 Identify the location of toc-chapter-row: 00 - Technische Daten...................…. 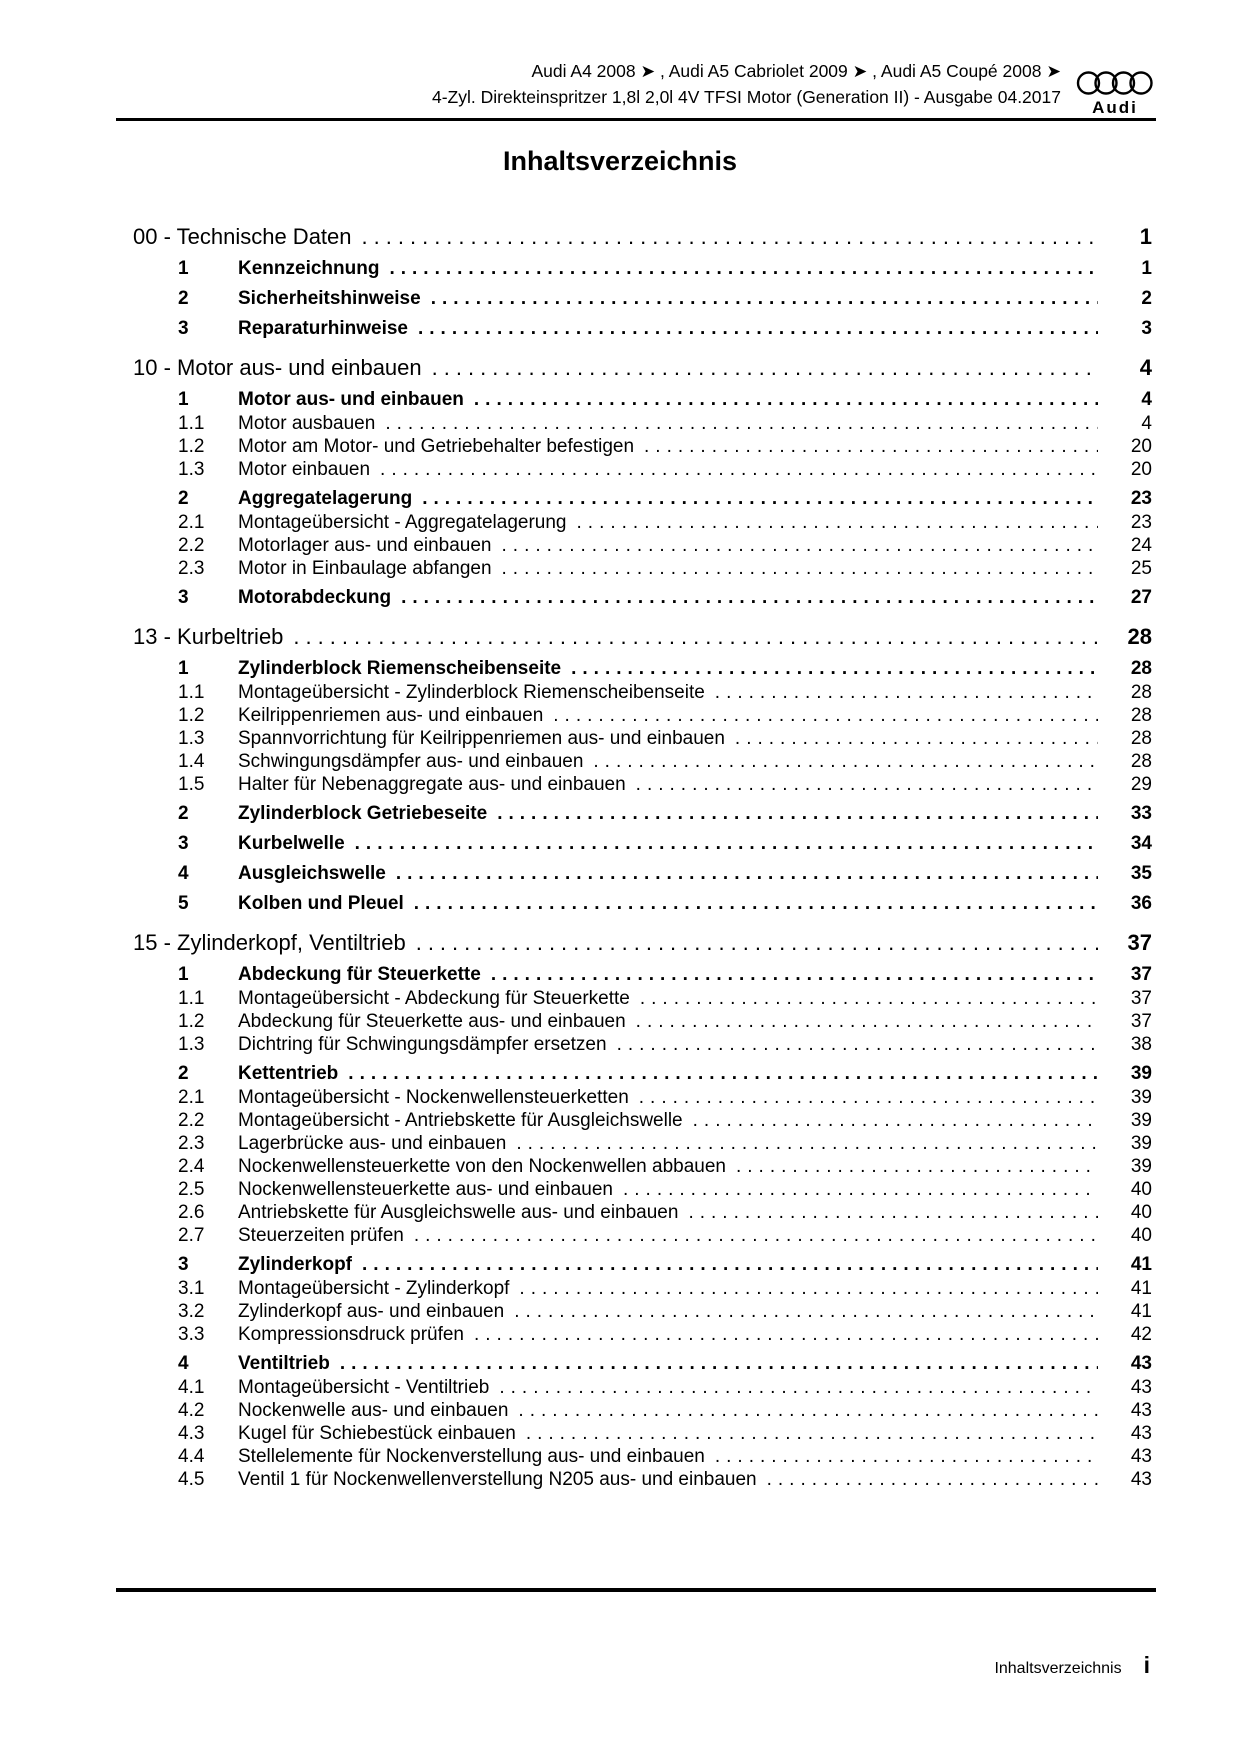
(636, 237).